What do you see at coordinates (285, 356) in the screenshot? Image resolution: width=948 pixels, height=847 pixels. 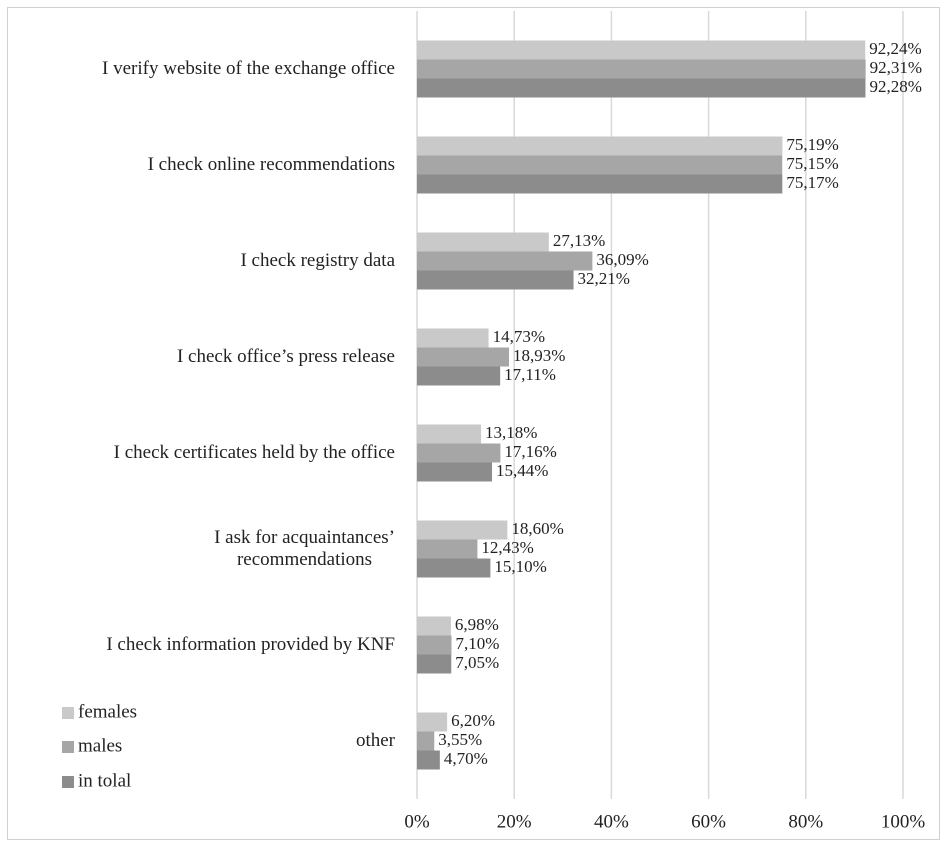 I see `y-tick-label: I check office’s press release` at bounding box center [285, 356].